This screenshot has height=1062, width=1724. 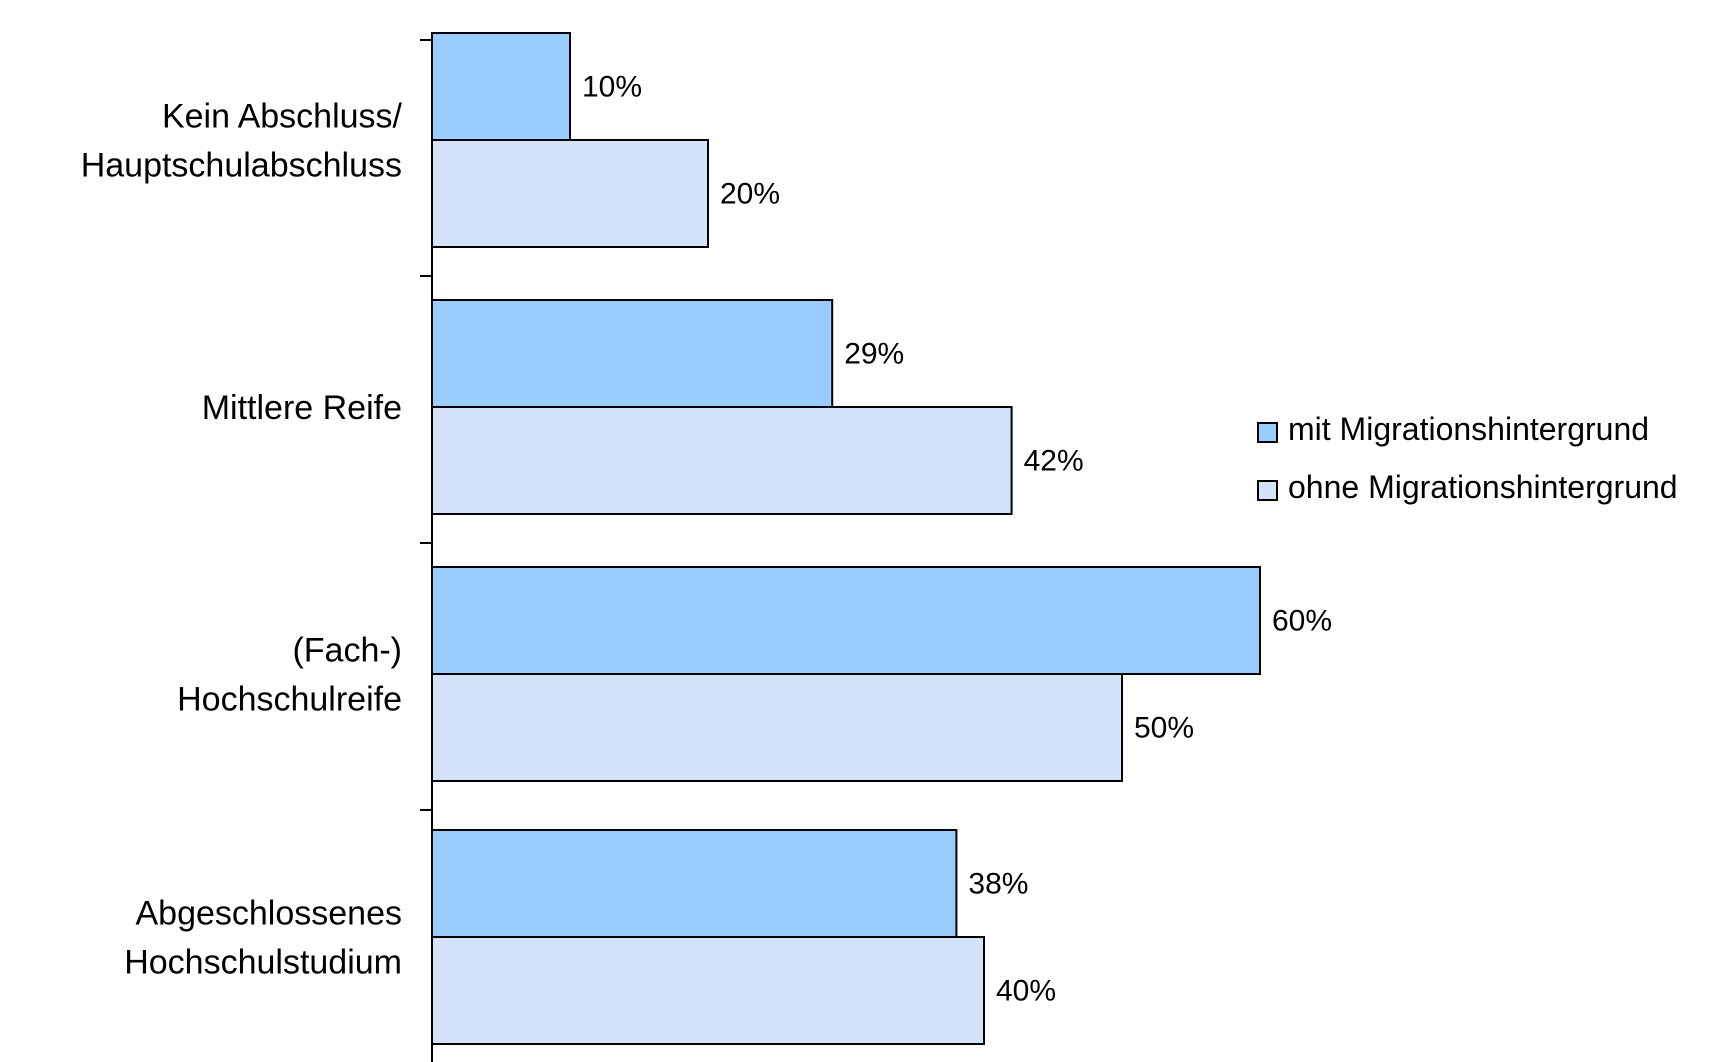 I want to click on category-label-3: Abgeschlossenes Hochschulstudium, so click(x=263, y=938).